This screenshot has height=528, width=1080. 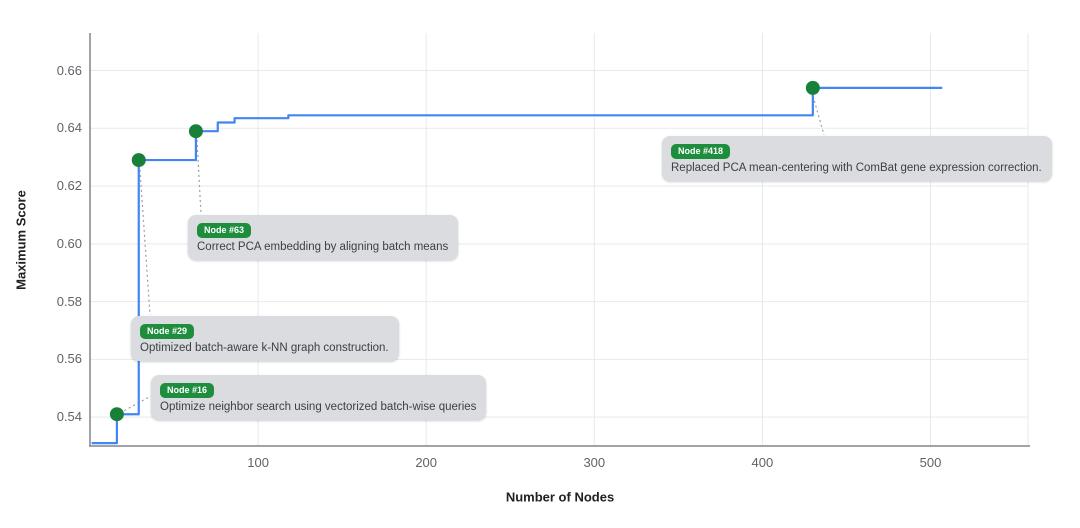 What do you see at coordinates (69, 301) in the screenshot?
I see `y-tick-0.58: 0.58` at bounding box center [69, 301].